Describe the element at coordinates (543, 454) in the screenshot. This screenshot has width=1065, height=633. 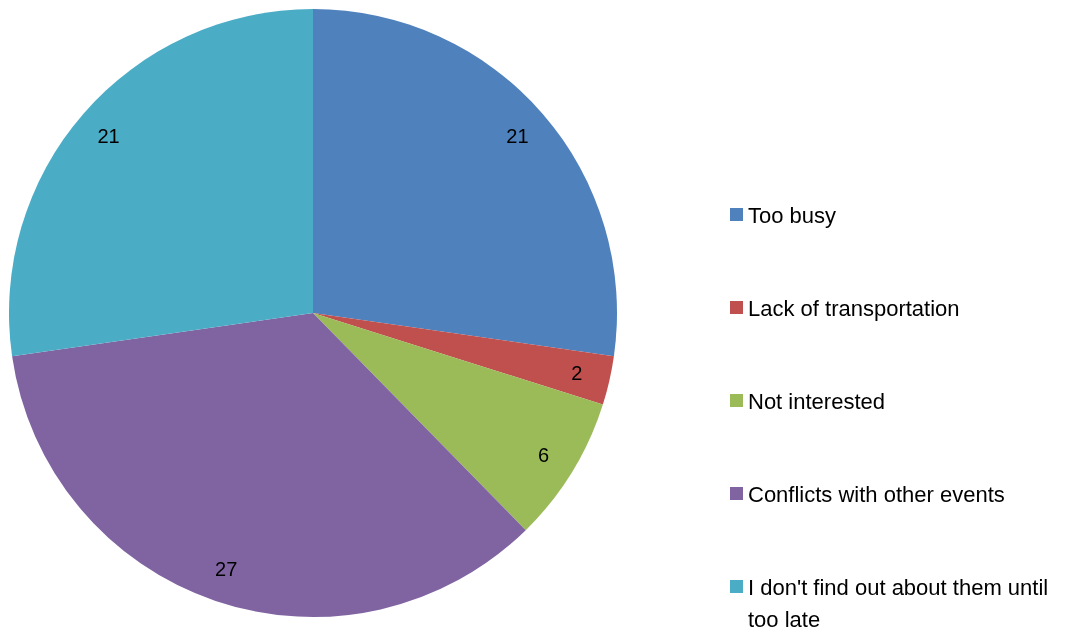
I see `data-label: 6` at that location.